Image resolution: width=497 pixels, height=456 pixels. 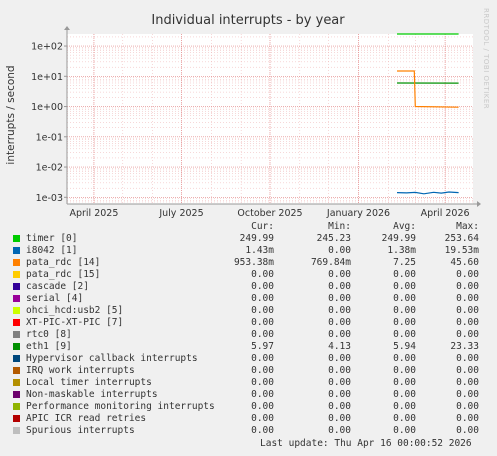 I want to click on legend-row: Spurious interrupts 0.00 0.00 0.00 0.00, so click(x=252, y=431).